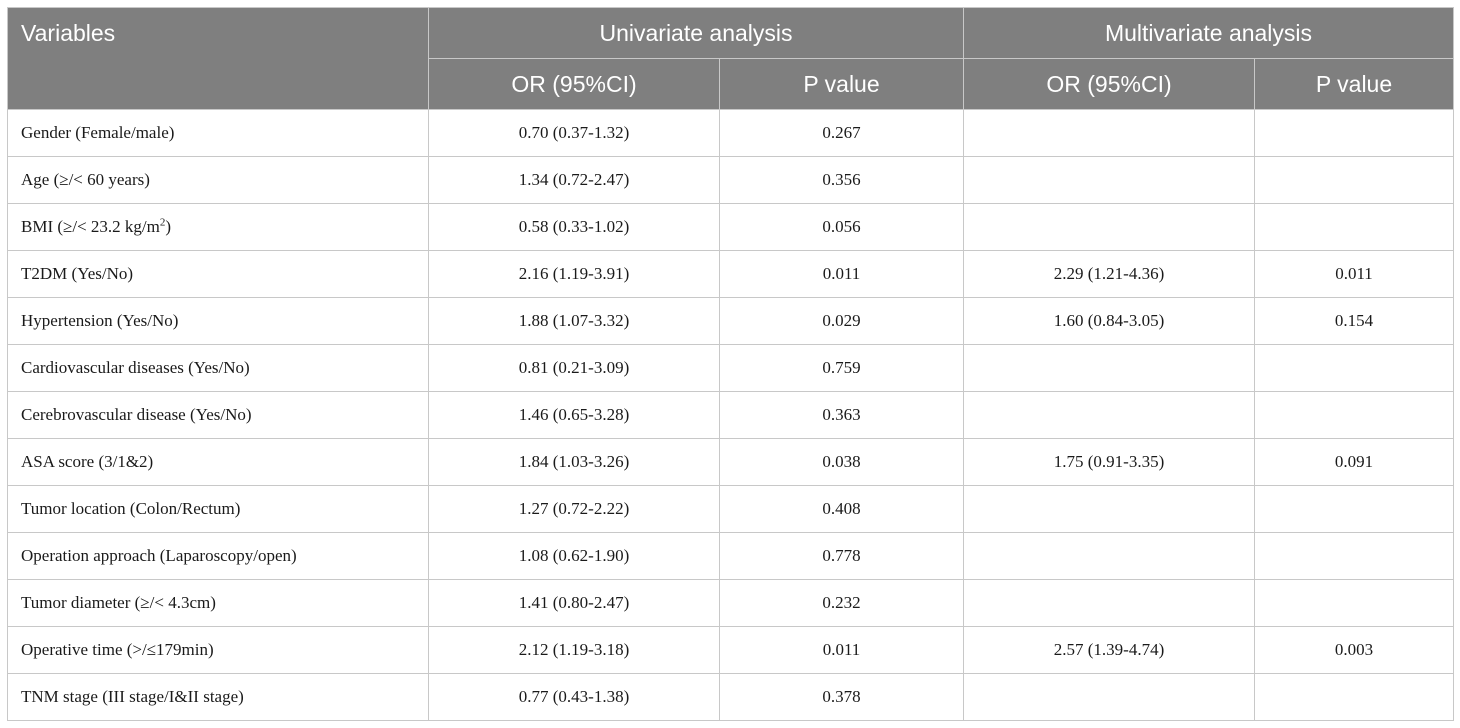  What do you see at coordinates (841, 697) in the screenshot?
I see `cell-uni-p: 0.378` at bounding box center [841, 697].